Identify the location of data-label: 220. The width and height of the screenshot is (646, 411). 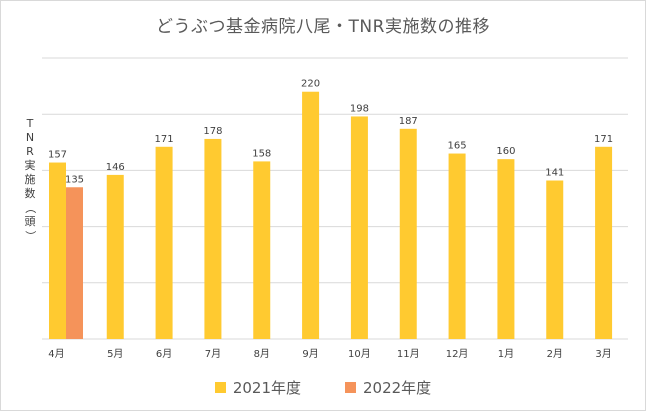
(310, 84).